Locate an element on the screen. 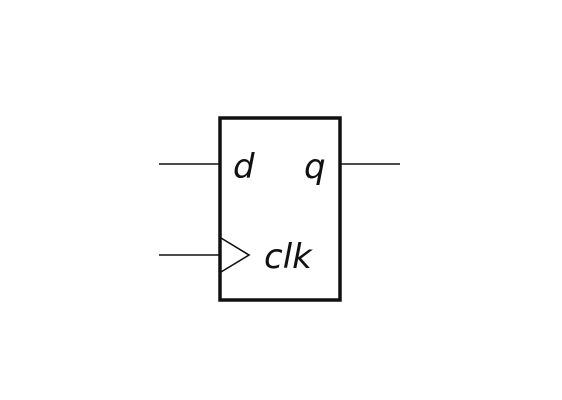  clk-pin-label: clk is located at coordinates (288, 257).